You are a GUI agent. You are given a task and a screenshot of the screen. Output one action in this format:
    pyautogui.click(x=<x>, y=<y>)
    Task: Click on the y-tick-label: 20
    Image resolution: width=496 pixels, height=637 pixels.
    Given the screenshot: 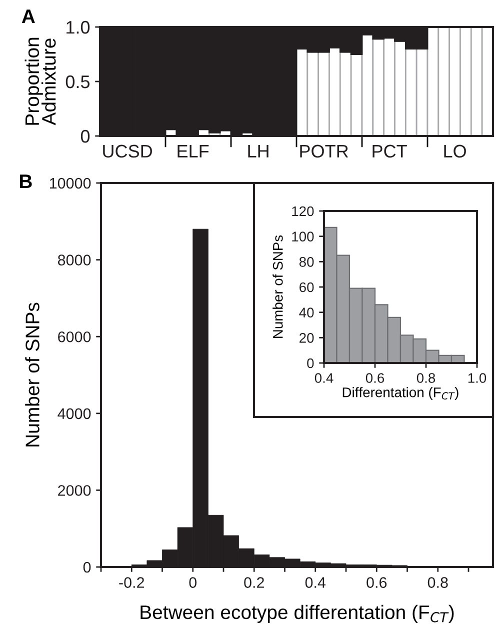 What is the action you would take?
    pyautogui.click(x=307, y=338)
    